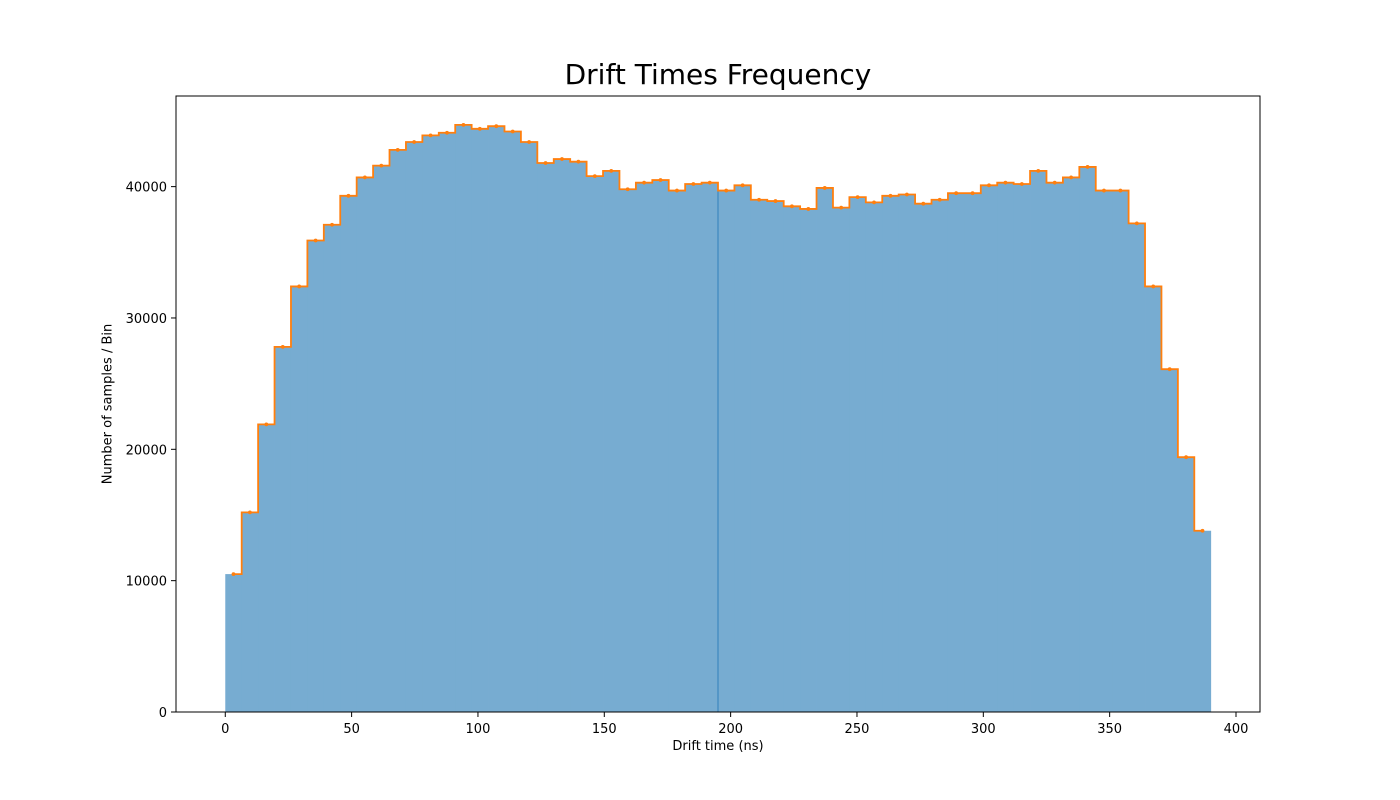  I want to click on x-tick-label: 400, so click(1236, 729).